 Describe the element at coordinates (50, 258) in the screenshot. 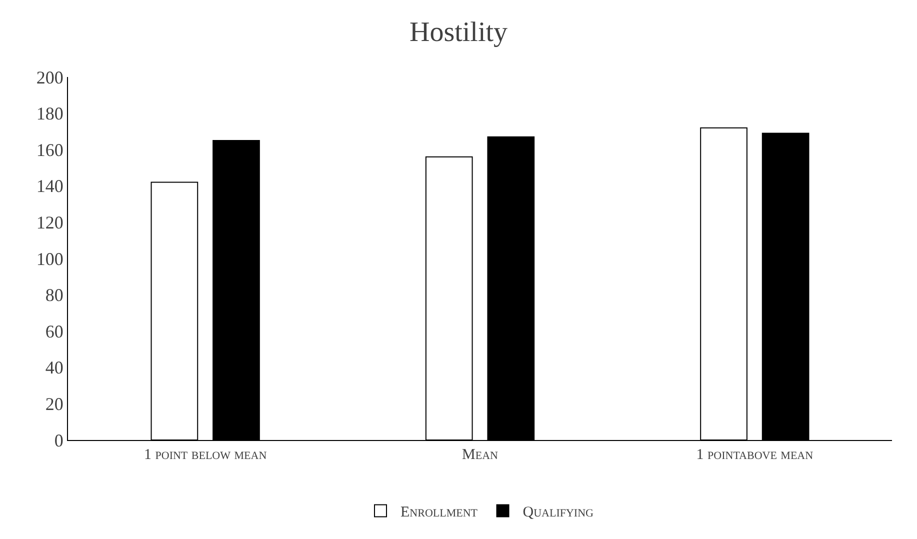

I see `y-tick-label: 100` at that location.